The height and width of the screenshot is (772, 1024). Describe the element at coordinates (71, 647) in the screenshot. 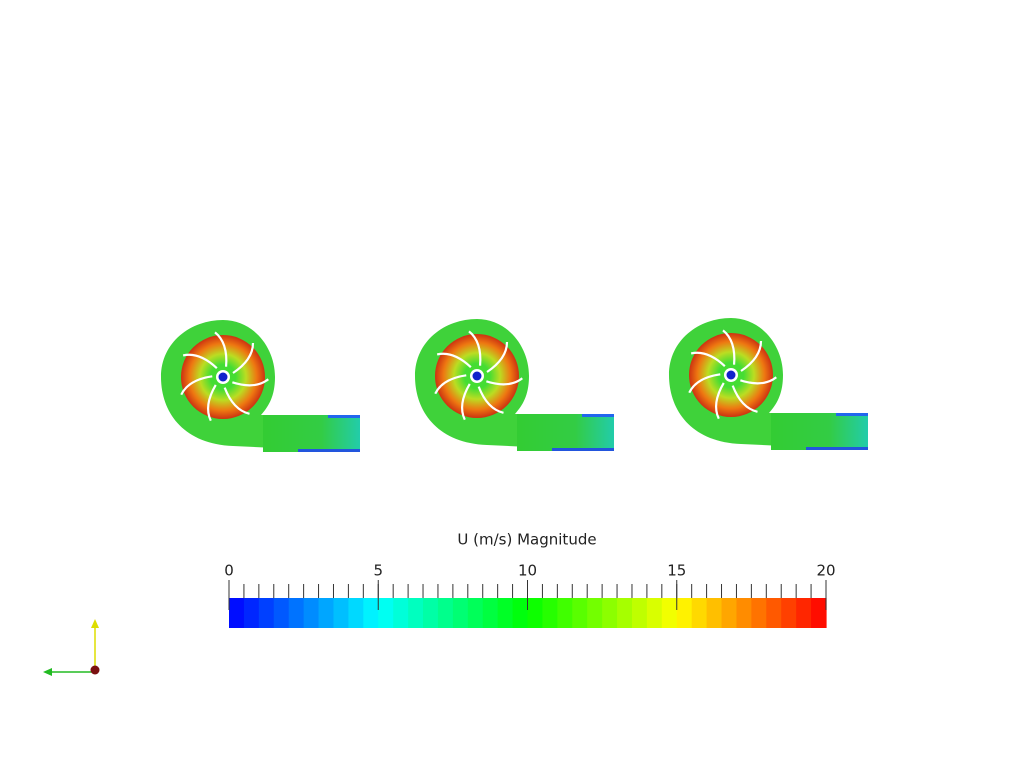

I see `orientation-axes` at that location.